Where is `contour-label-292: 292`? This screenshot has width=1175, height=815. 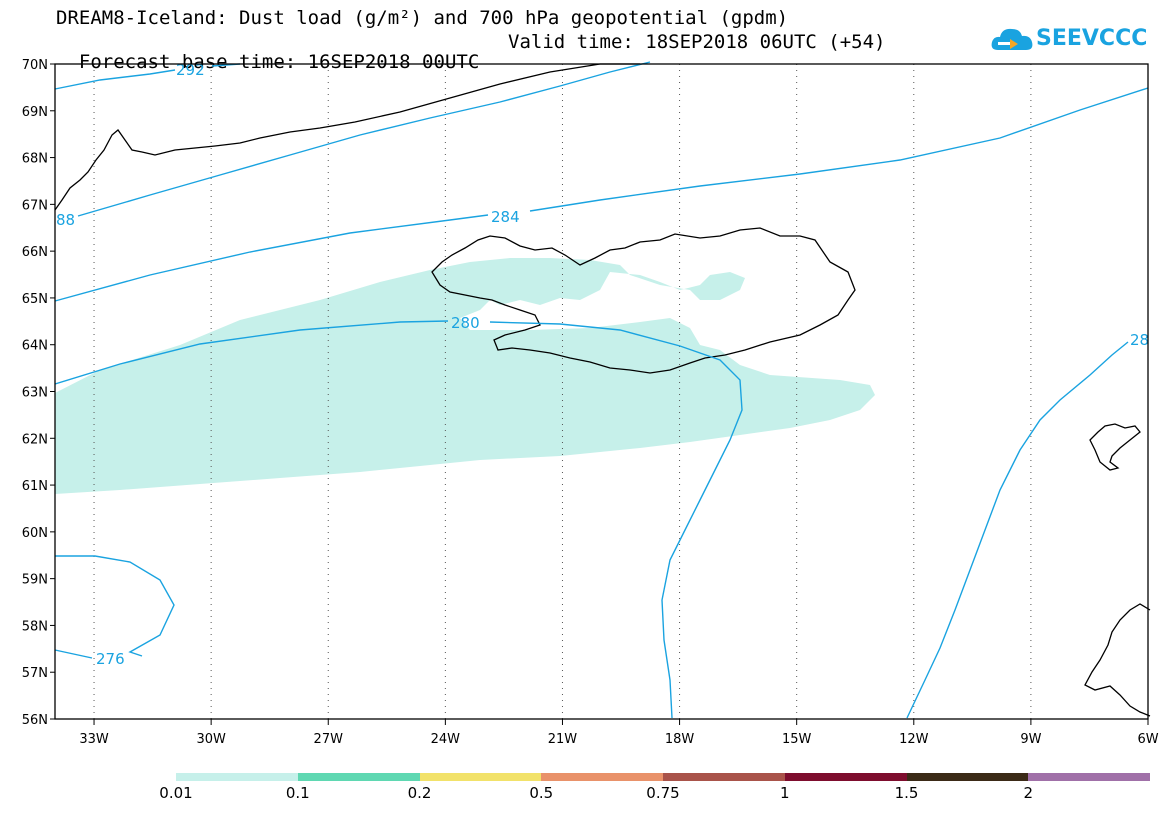 contour-label-292: 292 is located at coordinates (190, 70).